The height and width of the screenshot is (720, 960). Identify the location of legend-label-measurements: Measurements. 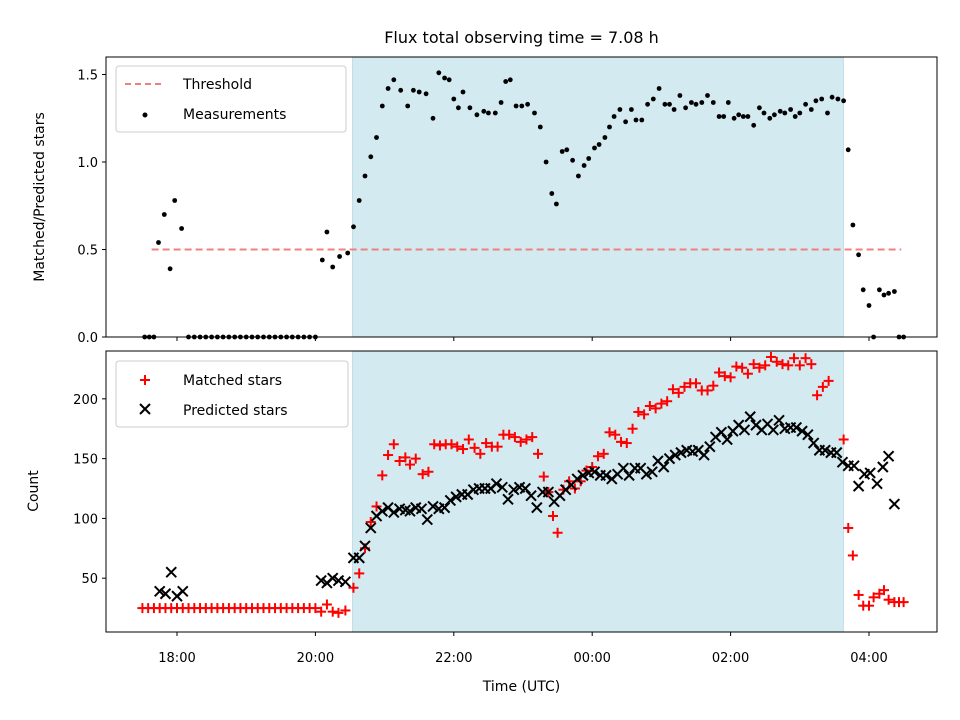
(234, 115).